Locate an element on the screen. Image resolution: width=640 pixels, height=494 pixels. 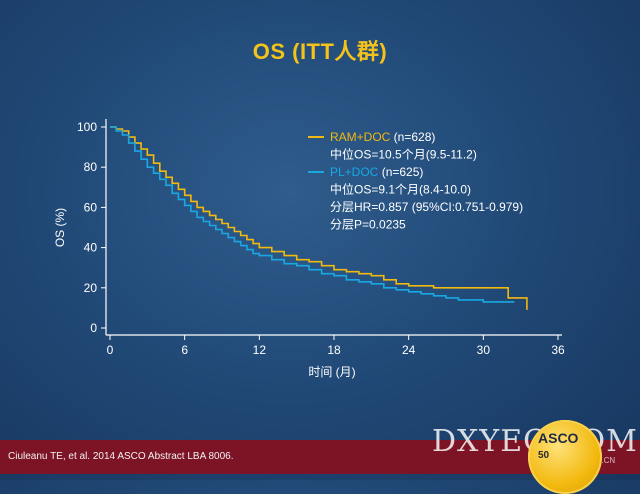
asco-logo-number: 50 is located at coordinates (544, 455).